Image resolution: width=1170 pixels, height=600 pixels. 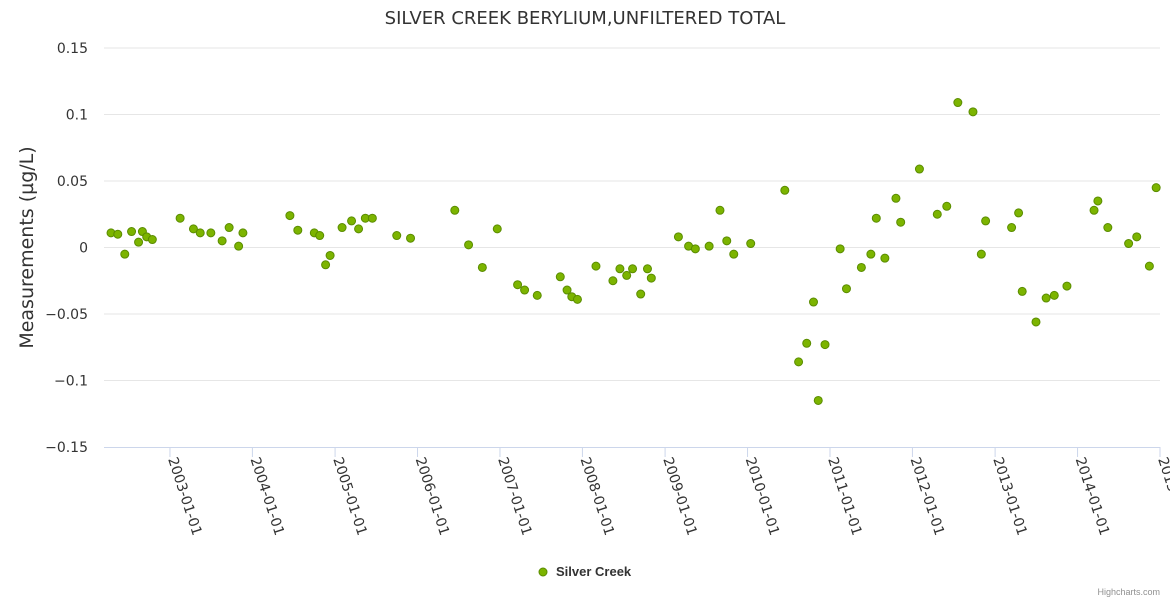 What do you see at coordinates (72, 49) in the screenshot?
I see `y-tick-label: 0.15` at bounding box center [72, 49].